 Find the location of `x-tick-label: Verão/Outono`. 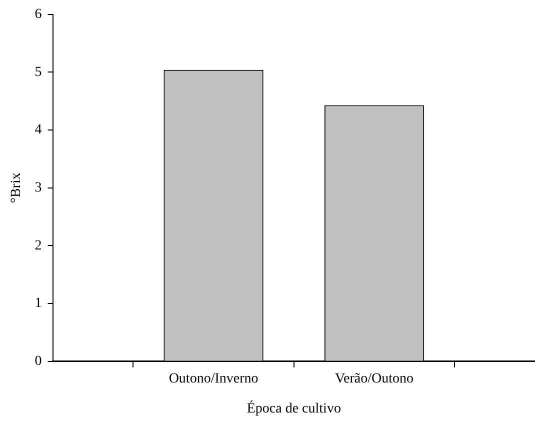

x-tick-label: Verão/Outono is located at coordinates (374, 378).